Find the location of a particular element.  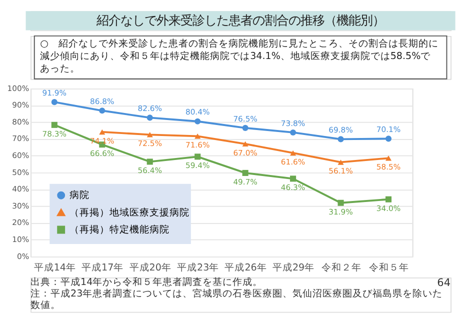

y-tick-label: 100% is located at coordinates (18, 88).